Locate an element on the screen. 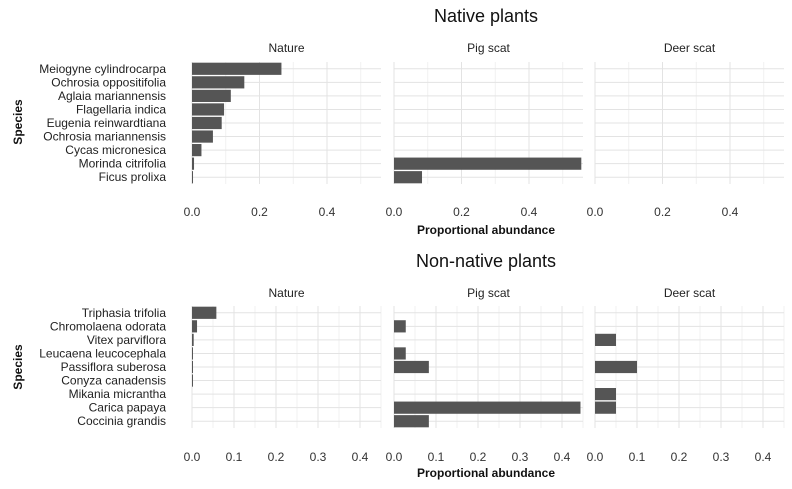 The height and width of the screenshot is (489, 792). species-label-vitex-parviflora: Vitex parviflora is located at coordinates (126, 340).